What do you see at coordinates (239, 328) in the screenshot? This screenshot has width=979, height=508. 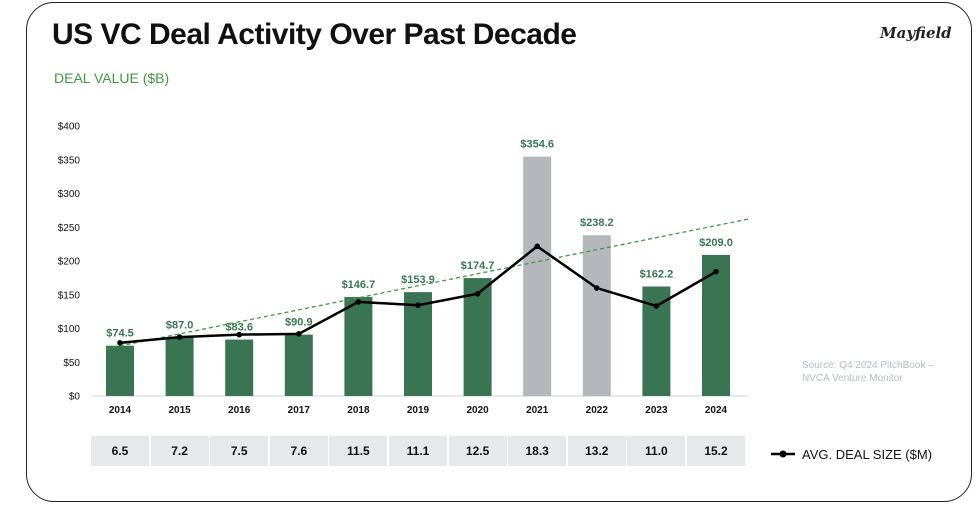 I see `bar-value-label: $83.6` at bounding box center [239, 328].